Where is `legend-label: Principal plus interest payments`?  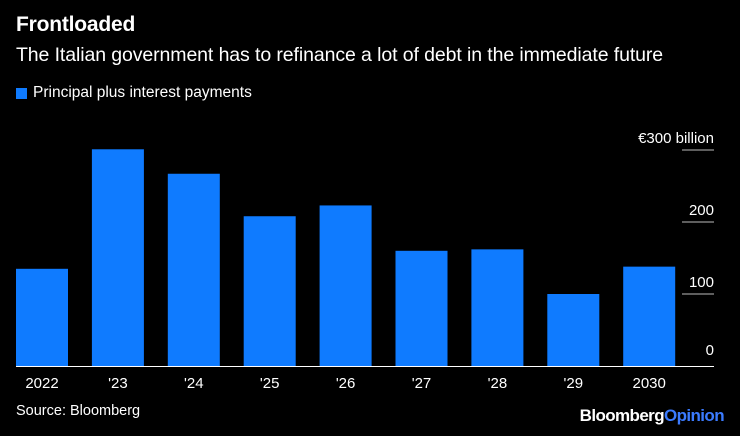 legend-label: Principal plus interest payments is located at coordinates (142, 92).